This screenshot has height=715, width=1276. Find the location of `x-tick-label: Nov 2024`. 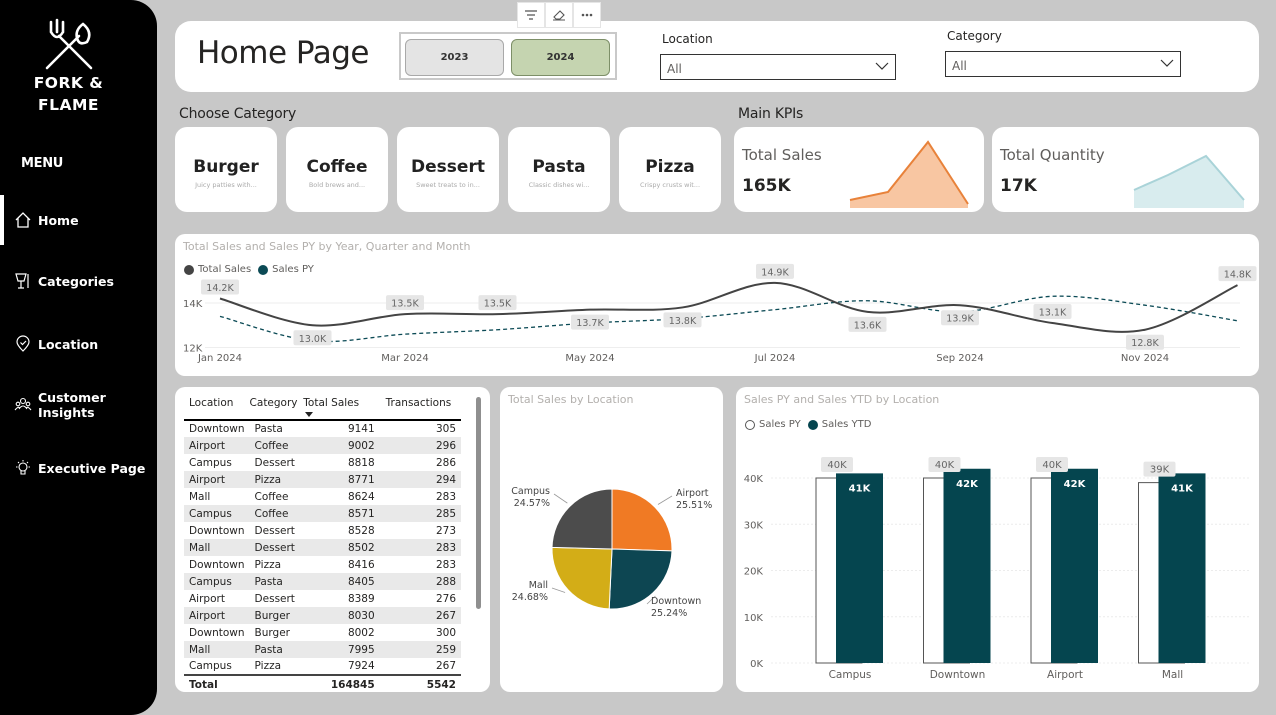

x-tick-label: Nov 2024 is located at coordinates (1145, 358).